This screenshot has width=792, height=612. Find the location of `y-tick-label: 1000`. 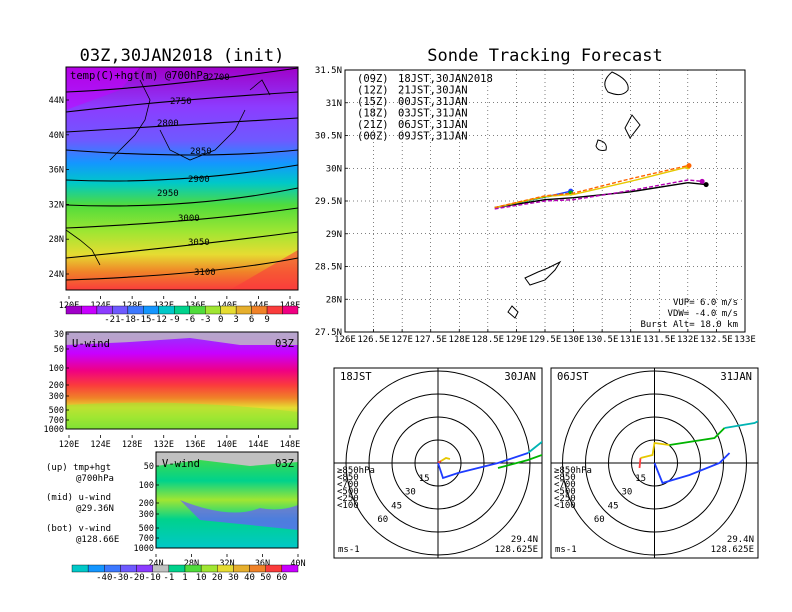

y-tick-label: 1000 is located at coordinates (144, 549).